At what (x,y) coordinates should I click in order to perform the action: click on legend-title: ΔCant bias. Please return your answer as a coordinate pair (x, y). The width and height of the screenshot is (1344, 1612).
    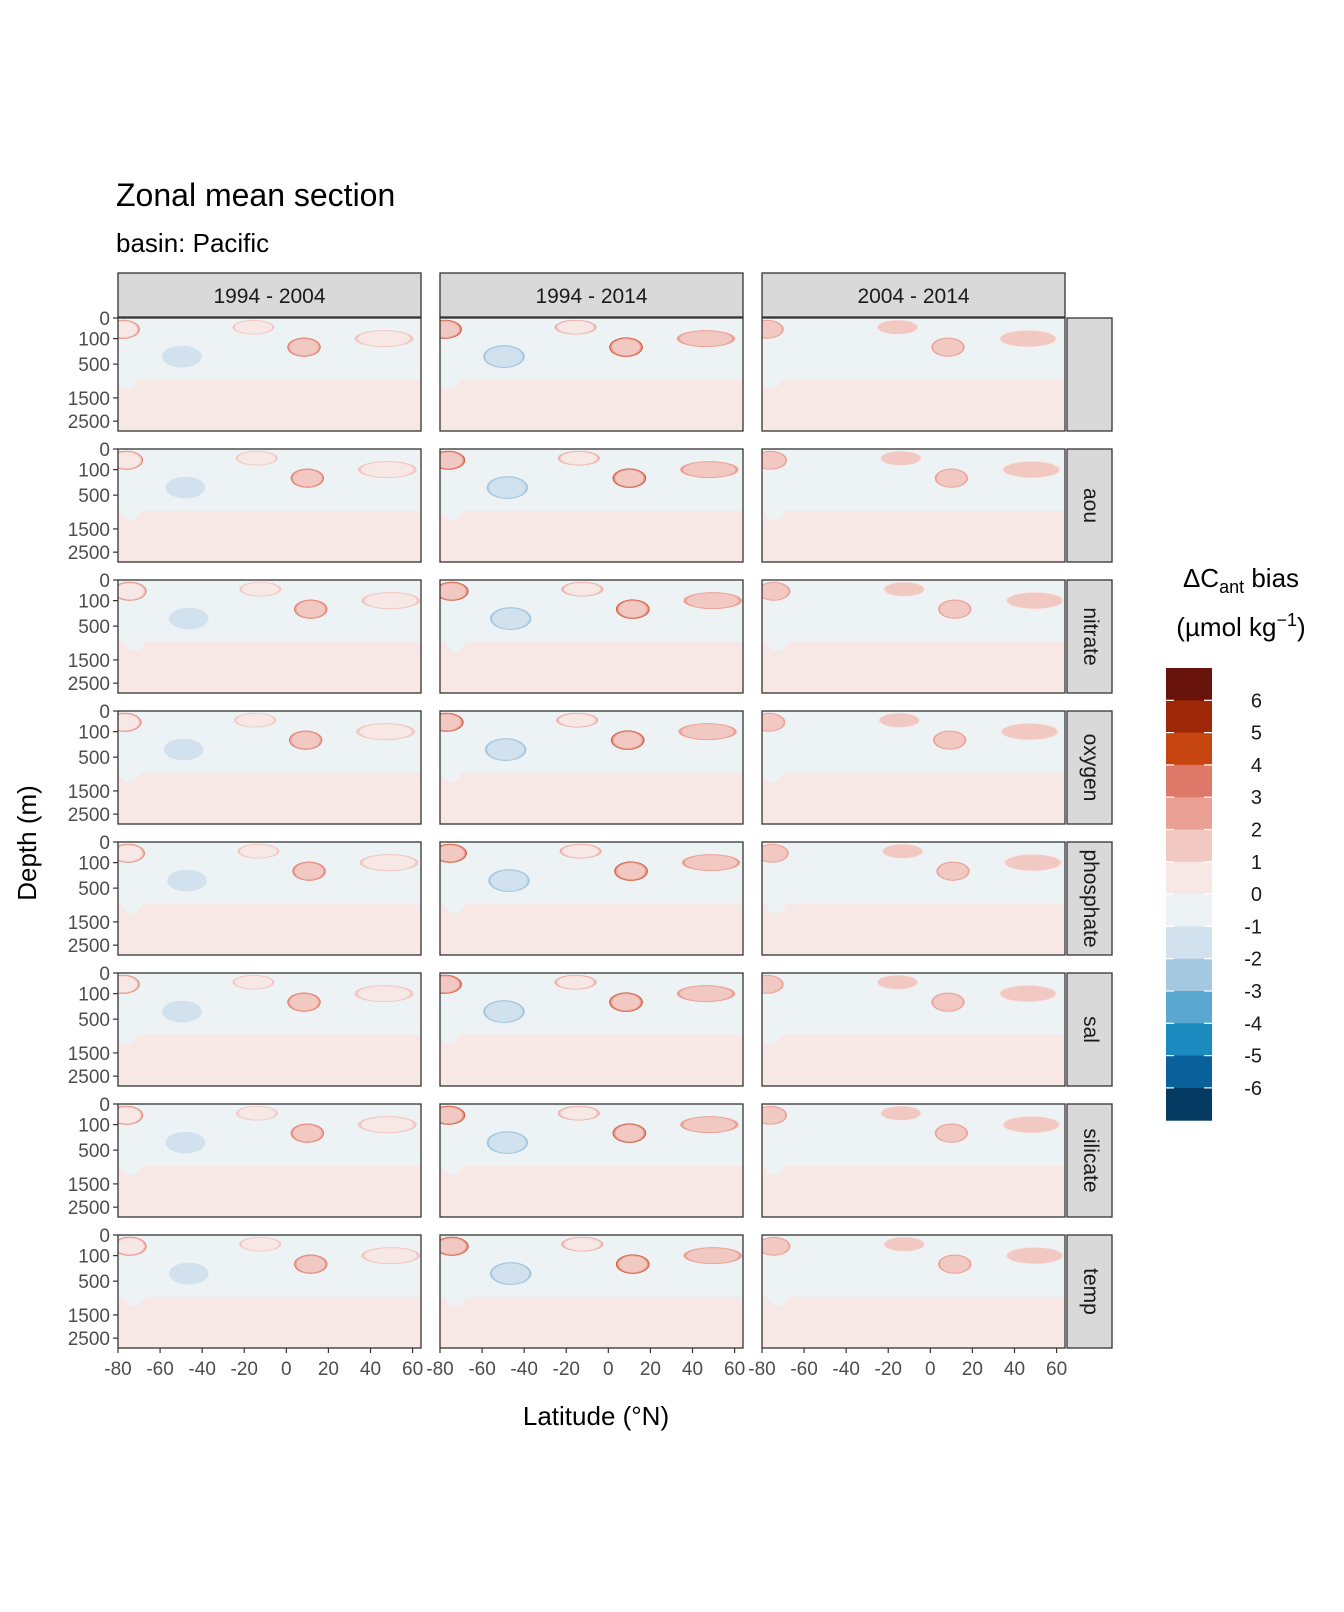
    Looking at the image, I should click on (1241, 580).